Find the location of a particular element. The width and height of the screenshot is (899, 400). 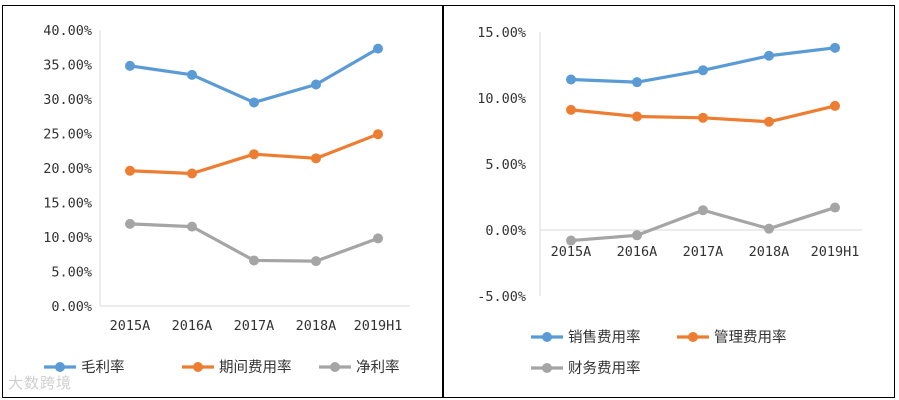

right-x-tick-label: 2017A is located at coordinates (703, 252).